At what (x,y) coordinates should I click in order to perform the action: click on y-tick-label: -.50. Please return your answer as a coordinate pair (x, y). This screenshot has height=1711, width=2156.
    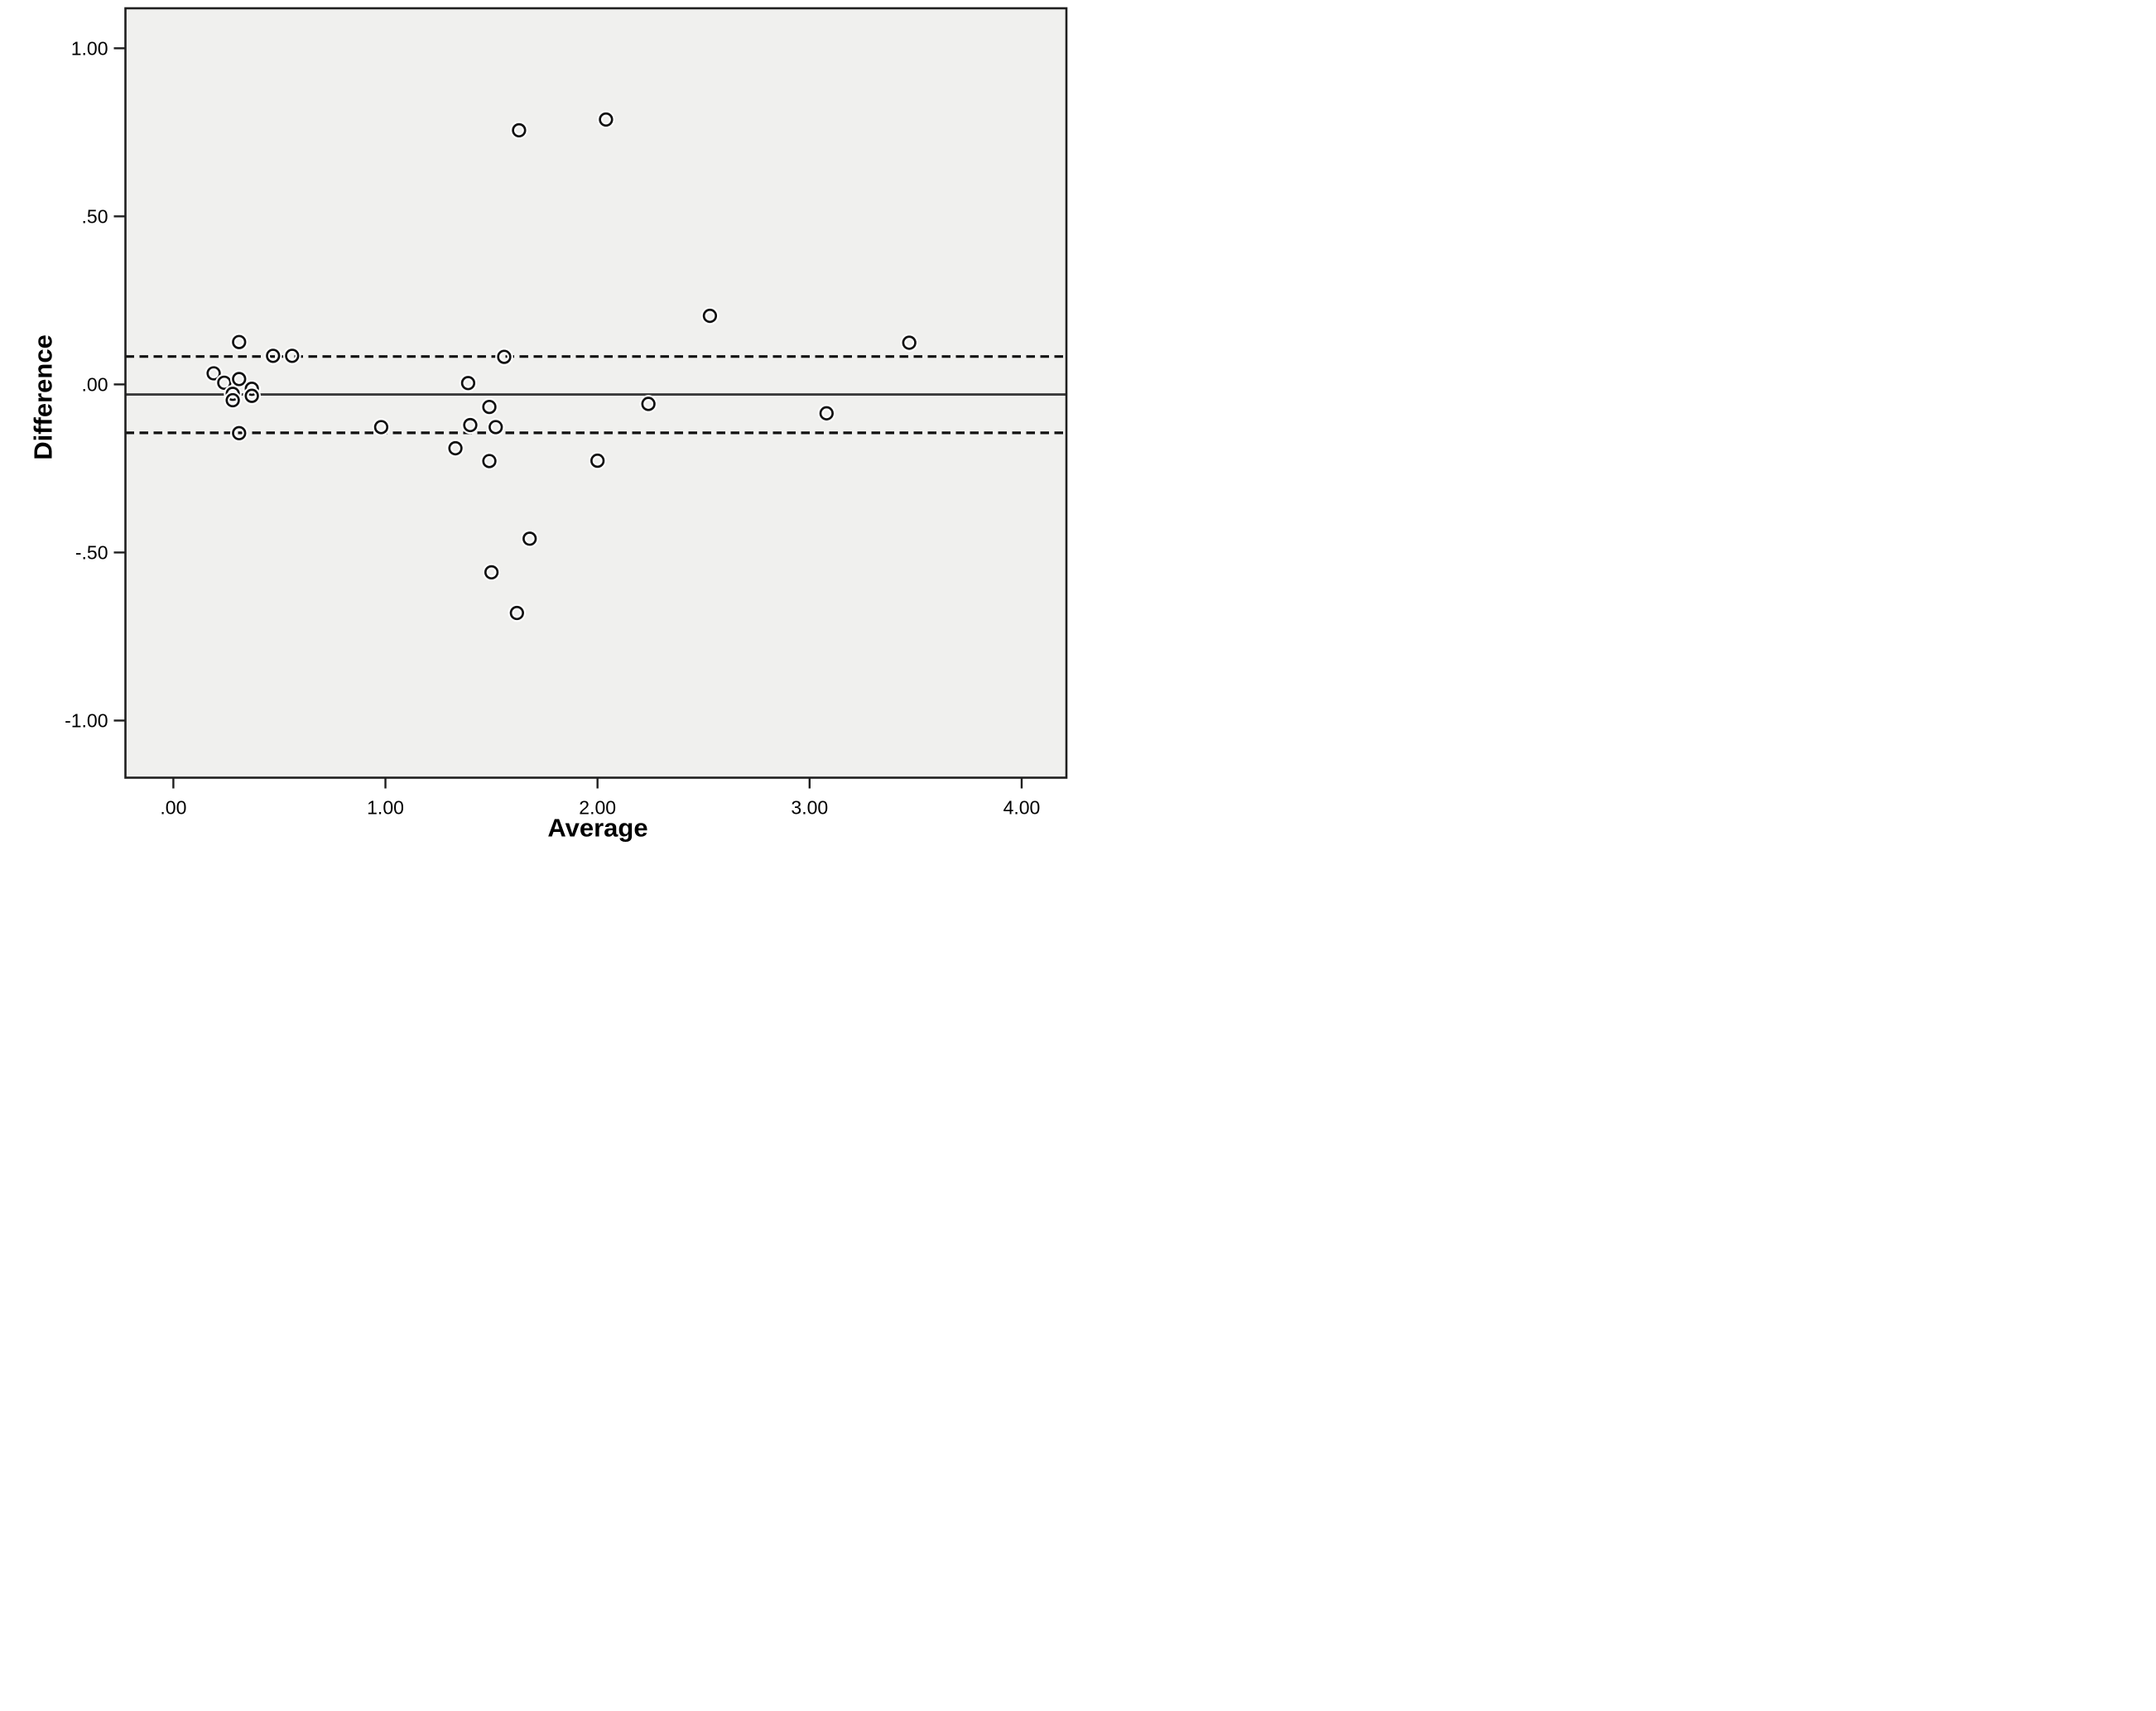
    Looking at the image, I should click on (92, 552).